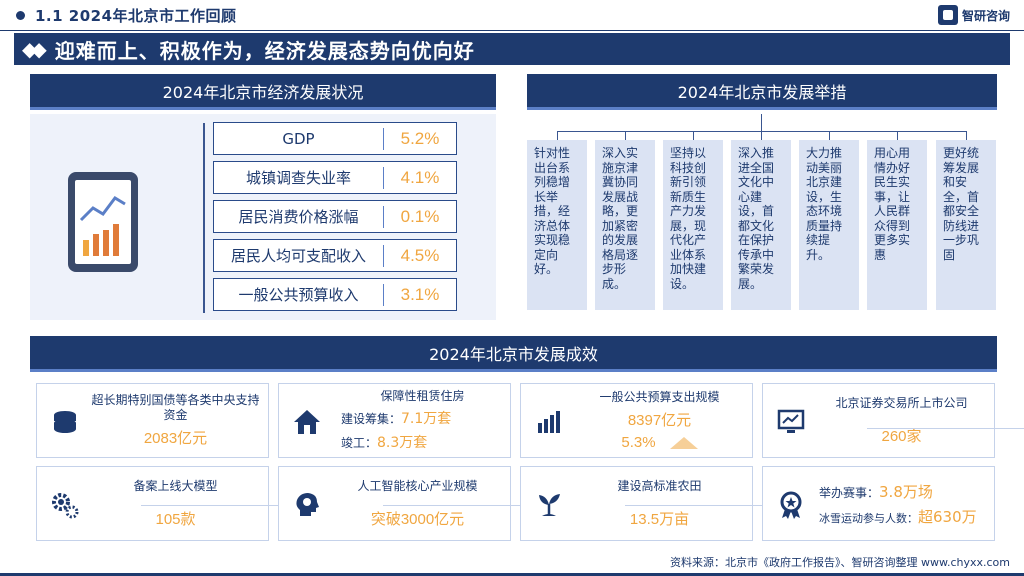  What do you see at coordinates (307, 422) in the screenshot?
I see `house-icon` at bounding box center [307, 422].